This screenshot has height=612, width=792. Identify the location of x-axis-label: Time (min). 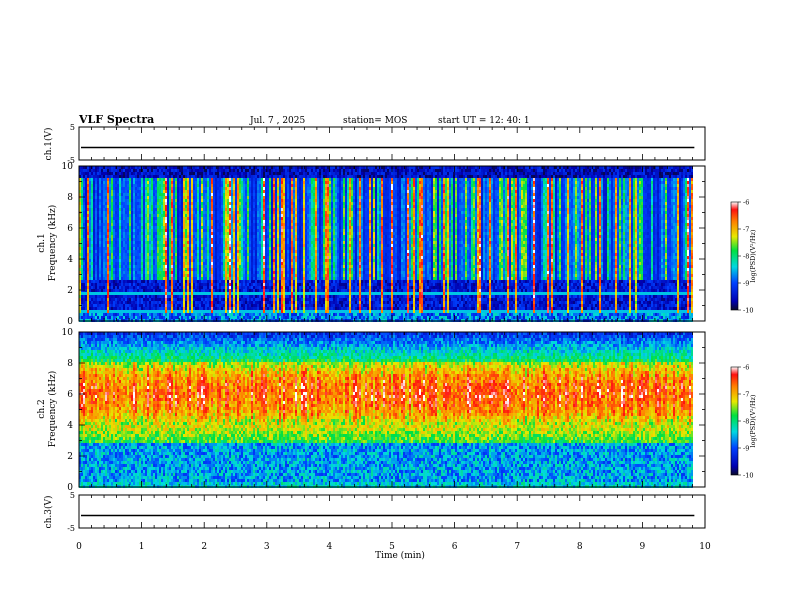
(400, 555).